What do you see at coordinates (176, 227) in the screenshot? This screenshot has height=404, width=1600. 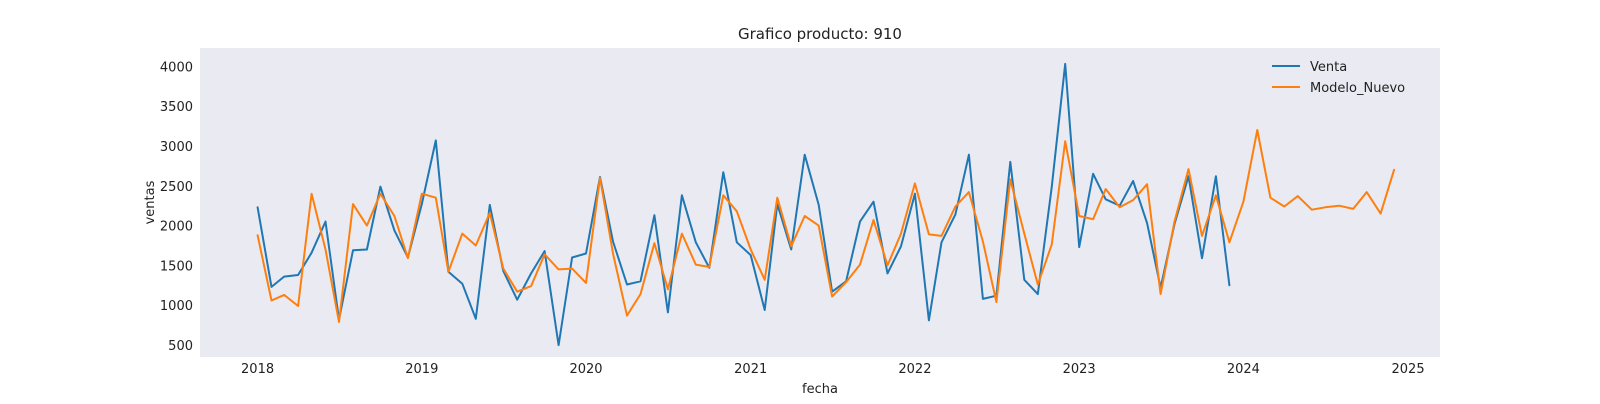 I see `y-tick-label: 2000` at bounding box center [176, 227].